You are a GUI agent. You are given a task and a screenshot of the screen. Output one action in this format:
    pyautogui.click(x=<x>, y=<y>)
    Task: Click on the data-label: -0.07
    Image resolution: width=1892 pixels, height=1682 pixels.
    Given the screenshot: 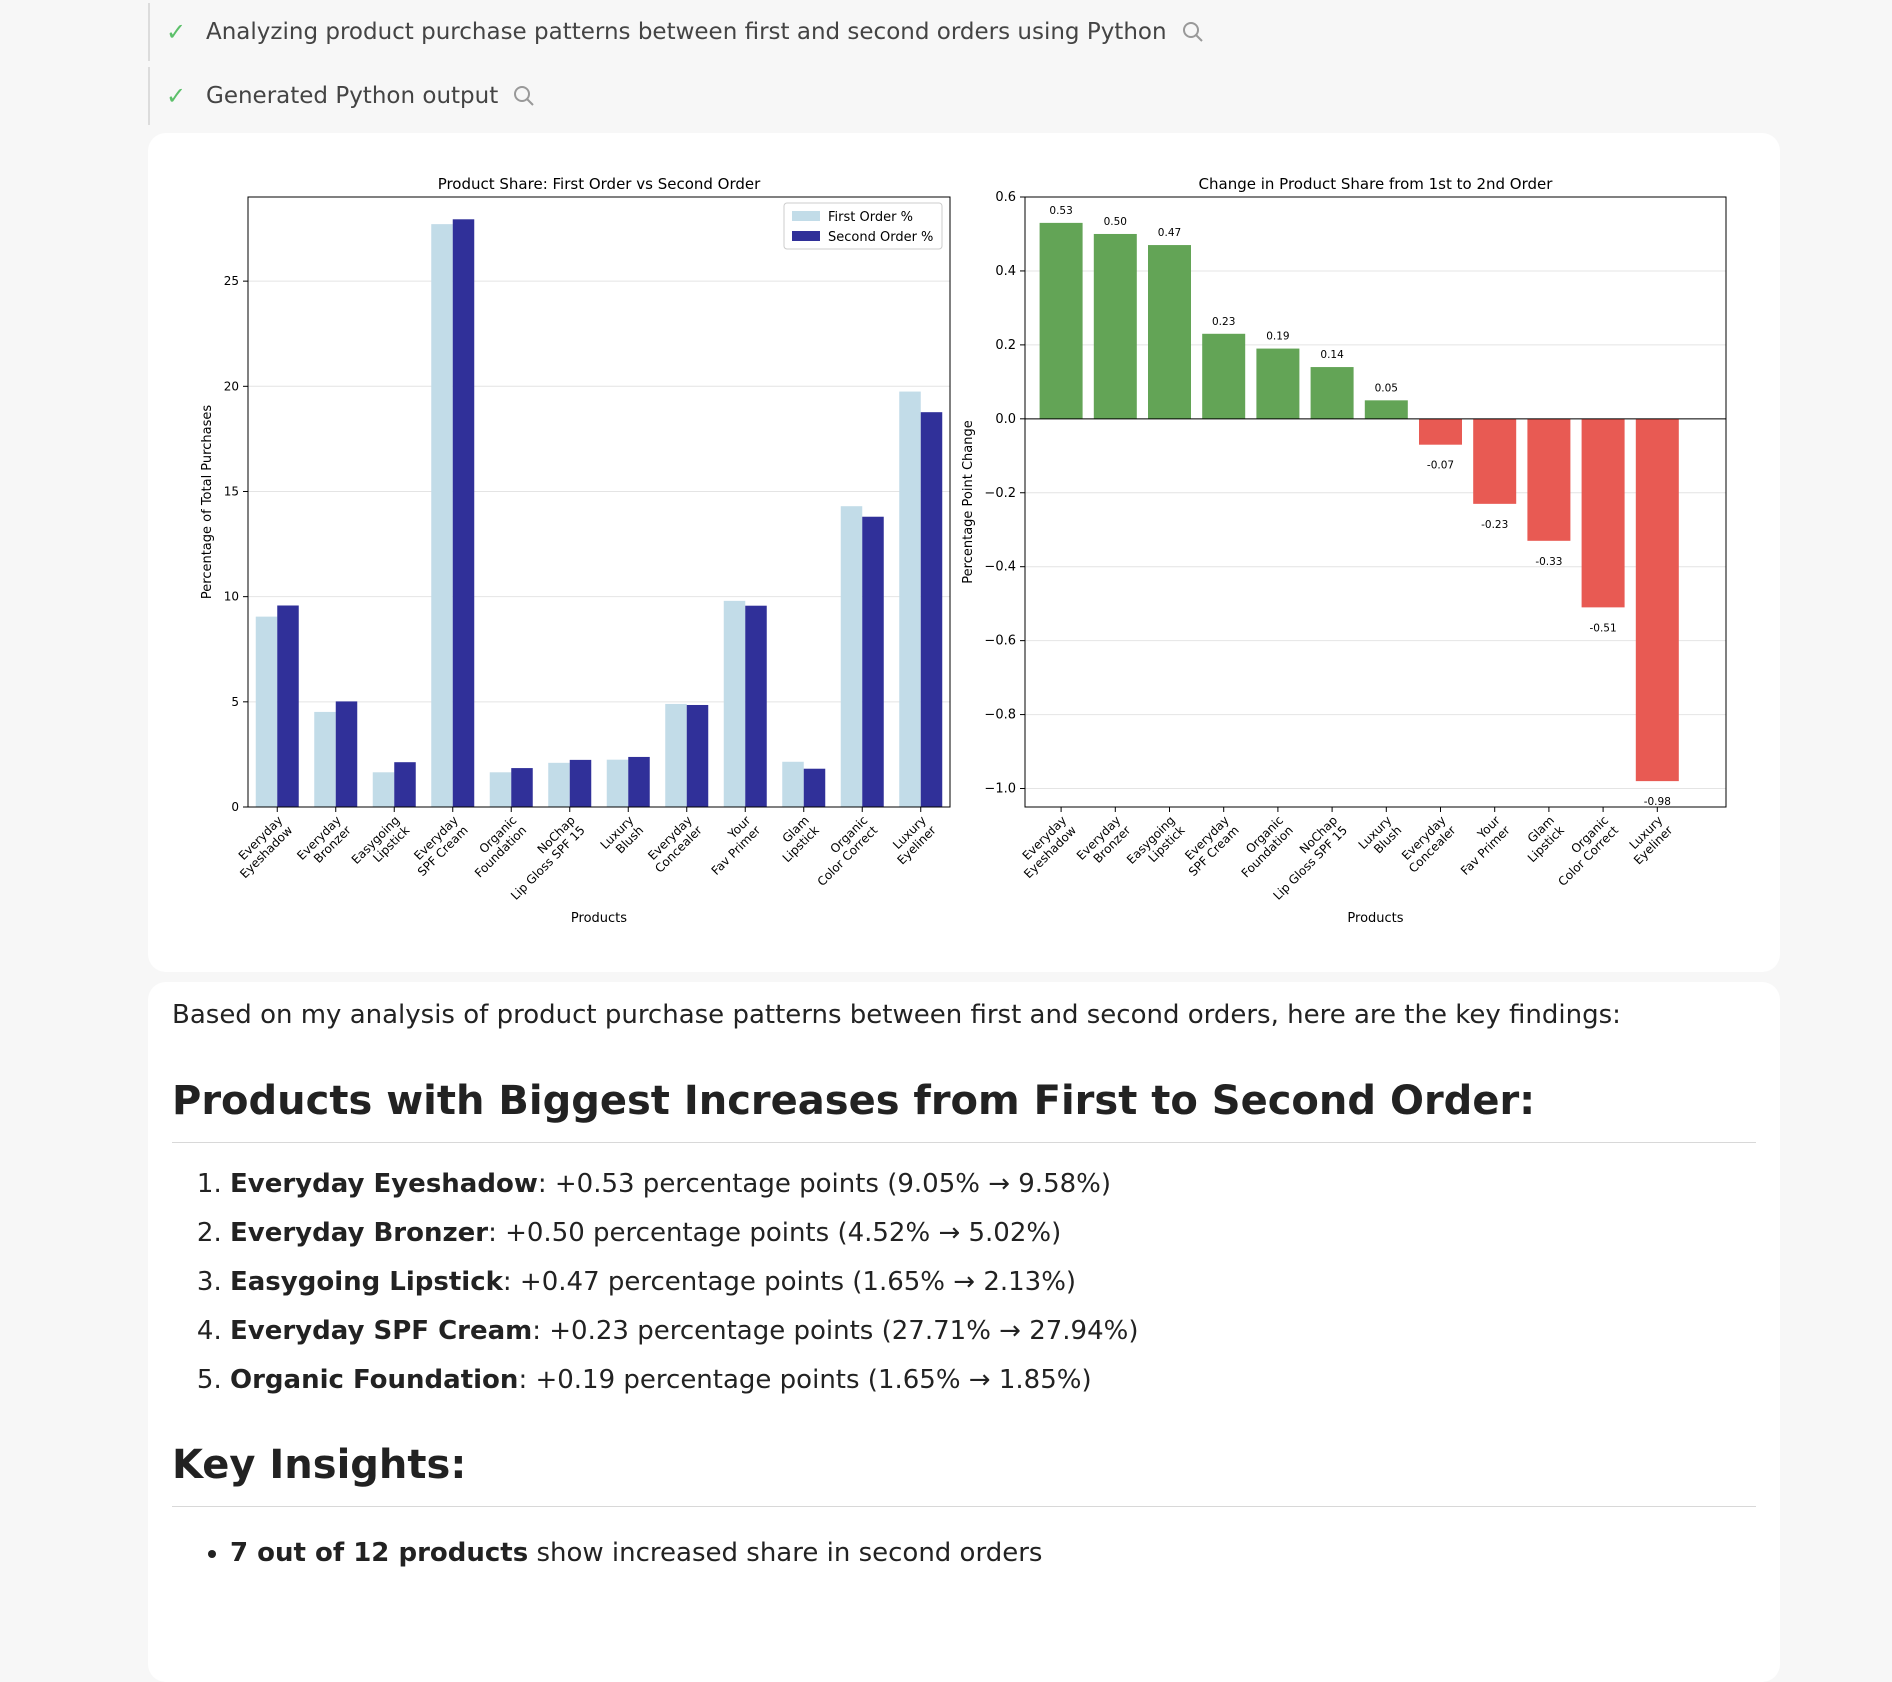 What is the action you would take?
    pyautogui.click(x=1440, y=466)
    